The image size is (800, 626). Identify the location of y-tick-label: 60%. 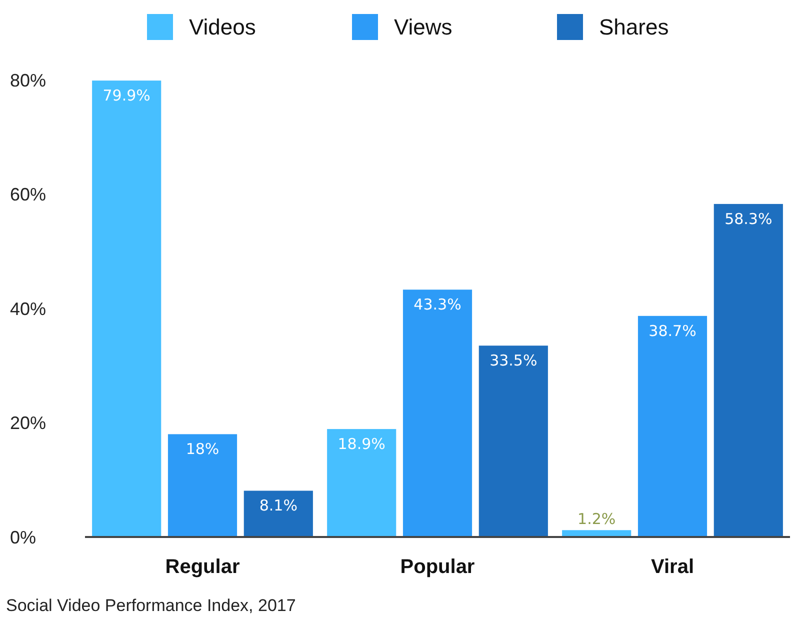
(28, 194).